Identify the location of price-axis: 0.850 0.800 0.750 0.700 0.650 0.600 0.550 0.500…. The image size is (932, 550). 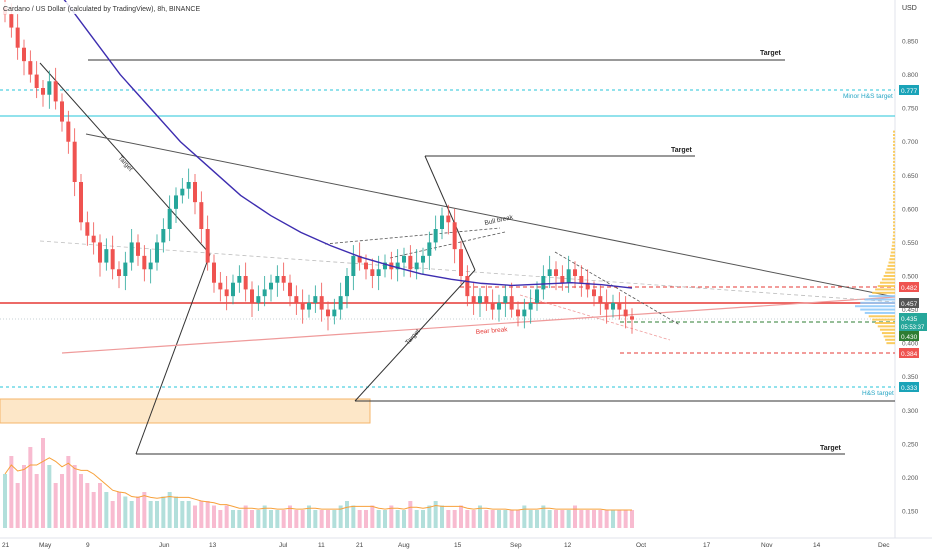
(910, 277).